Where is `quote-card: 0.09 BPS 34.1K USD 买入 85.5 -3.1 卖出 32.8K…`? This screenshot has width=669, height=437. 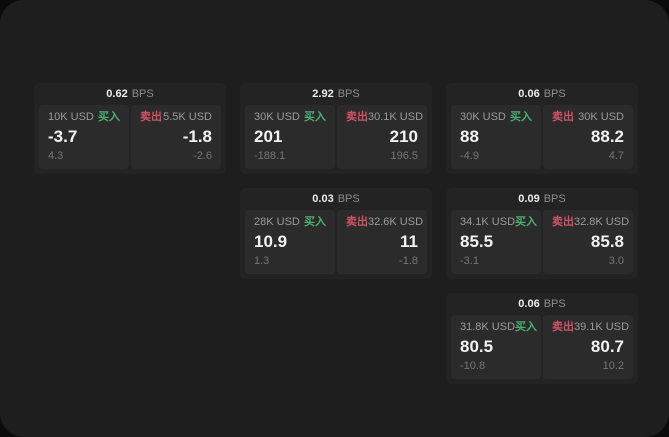 quote-card: 0.09 BPS 34.1K USD 买入 85.5 -3.1 卖出 32.8K… is located at coordinates (542, 233).